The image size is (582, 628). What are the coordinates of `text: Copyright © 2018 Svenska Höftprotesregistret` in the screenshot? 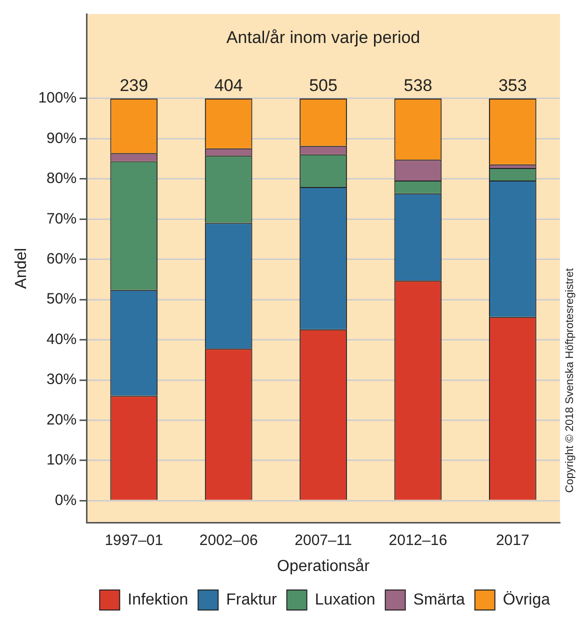 It's located at (570, 380).